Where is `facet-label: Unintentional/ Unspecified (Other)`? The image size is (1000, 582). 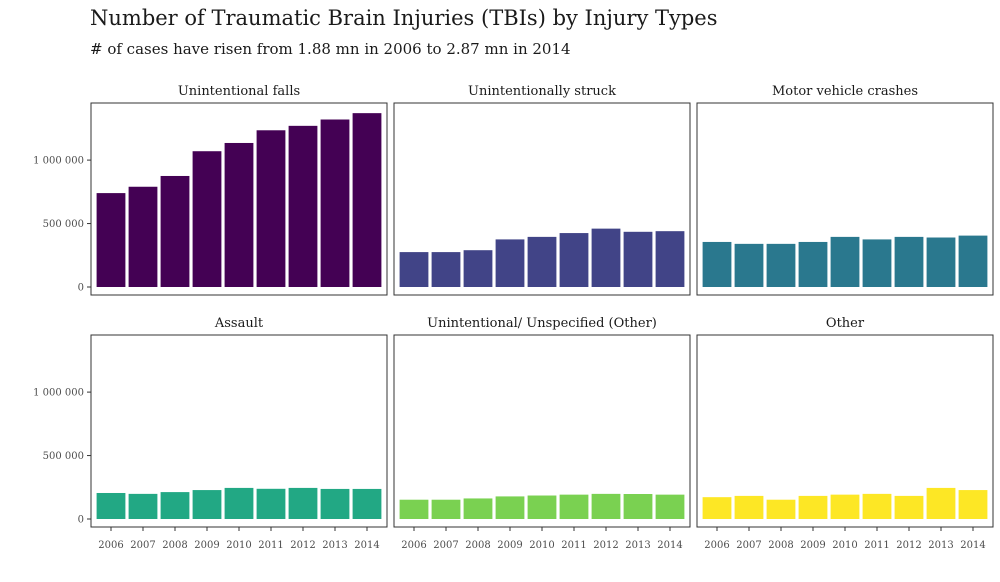 facet-label: Unintentional/ Unspecified (Other) is located at coordinates (542, 323).